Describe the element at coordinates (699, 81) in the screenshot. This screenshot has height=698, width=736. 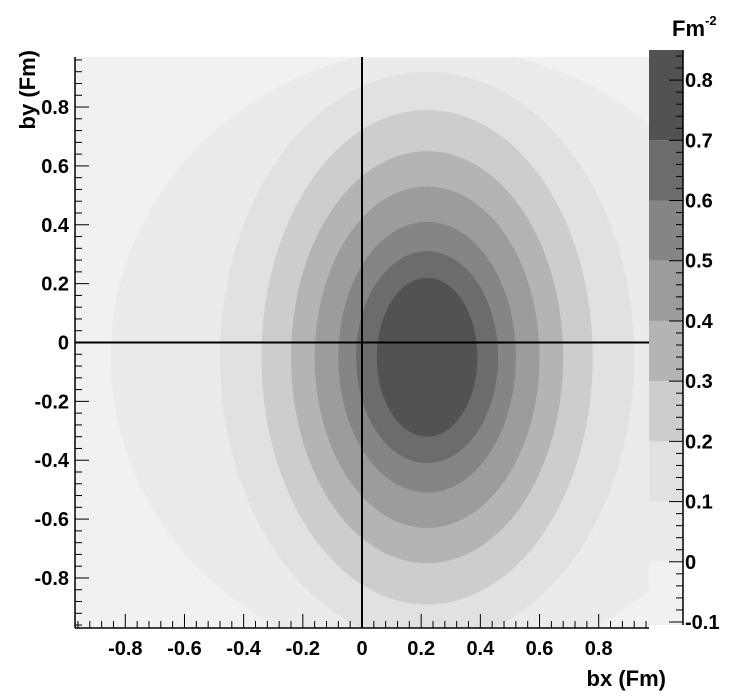
I see `colorbar-tick-label: 0.8` at that location.